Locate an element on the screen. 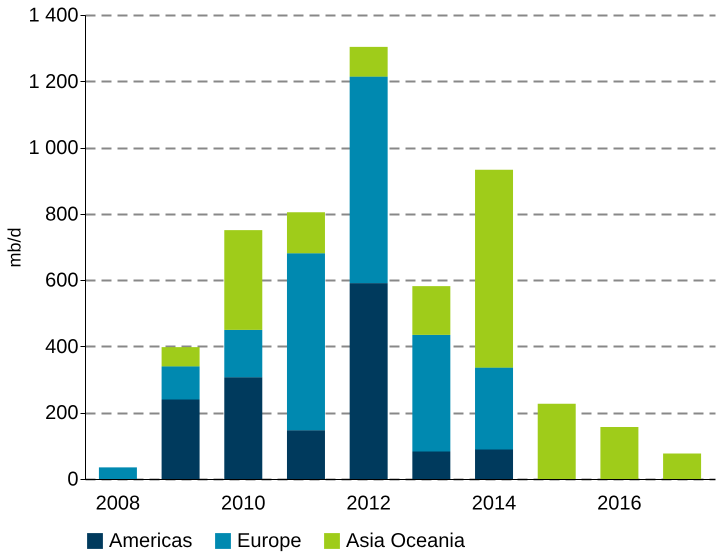  legend-label: Americas is located at coordinates (150, 541).